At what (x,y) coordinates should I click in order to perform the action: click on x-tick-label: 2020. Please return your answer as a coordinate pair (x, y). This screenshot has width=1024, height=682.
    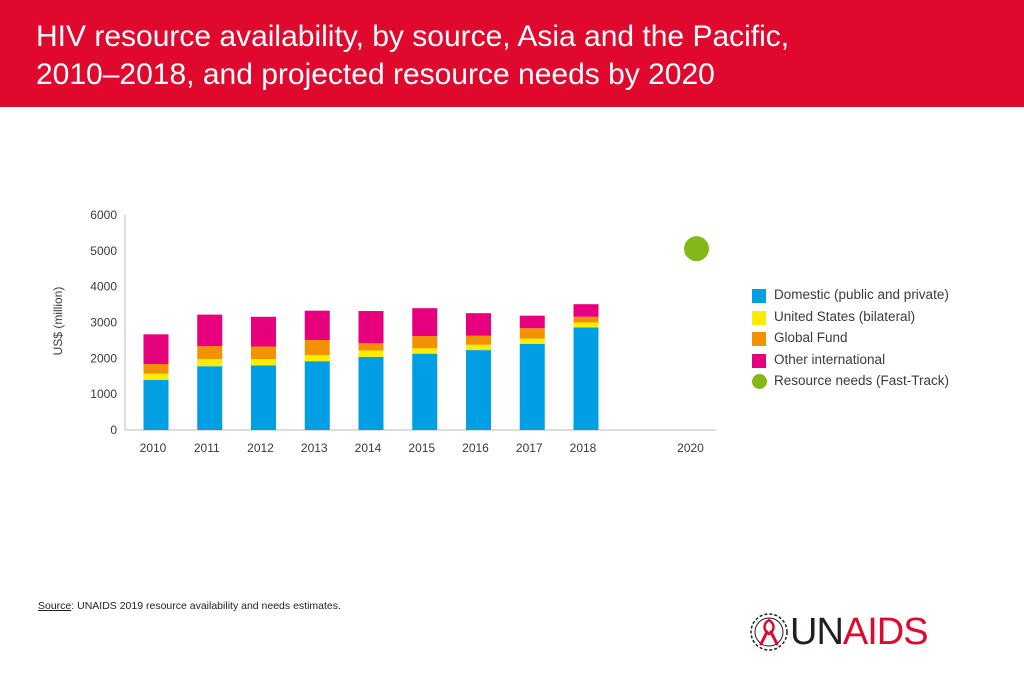
    Looking at the image, I should click on (690, 448).